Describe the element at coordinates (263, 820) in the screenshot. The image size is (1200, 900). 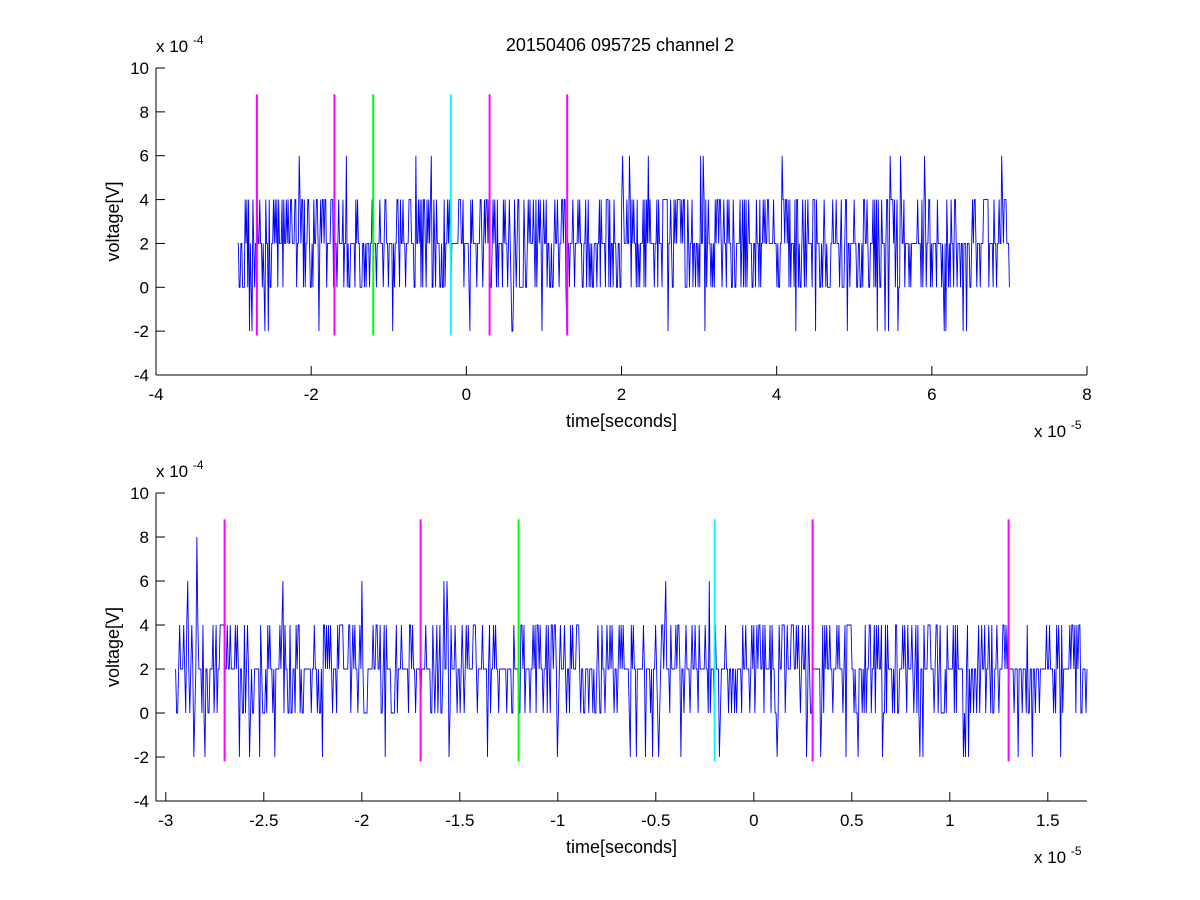
I see `x-tick-label: -2.5` at that location.